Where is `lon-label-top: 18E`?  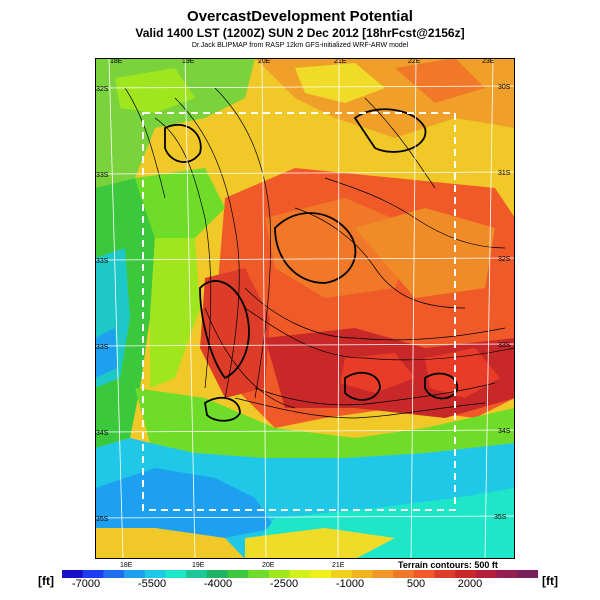
lon-label-top: 18E is located at coordinates (116, 61).